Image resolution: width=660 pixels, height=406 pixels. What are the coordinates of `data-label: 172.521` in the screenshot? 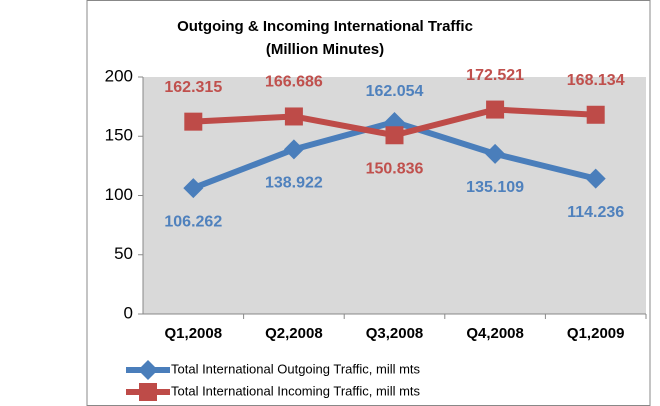 It's located at (495, 75).